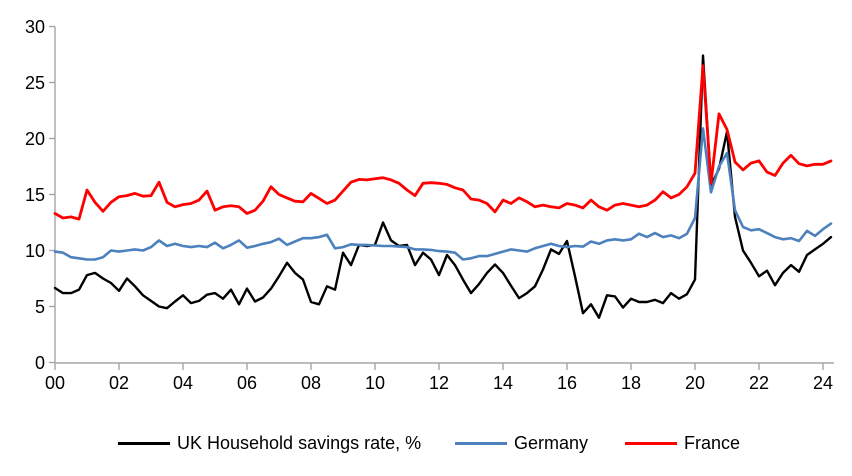 The height and width of the screenshot is (476, 852). What do you see at coordinates (40, 307) in the screenshot?
I see `y-tick-label: 5` at bounding box center [40, 307].